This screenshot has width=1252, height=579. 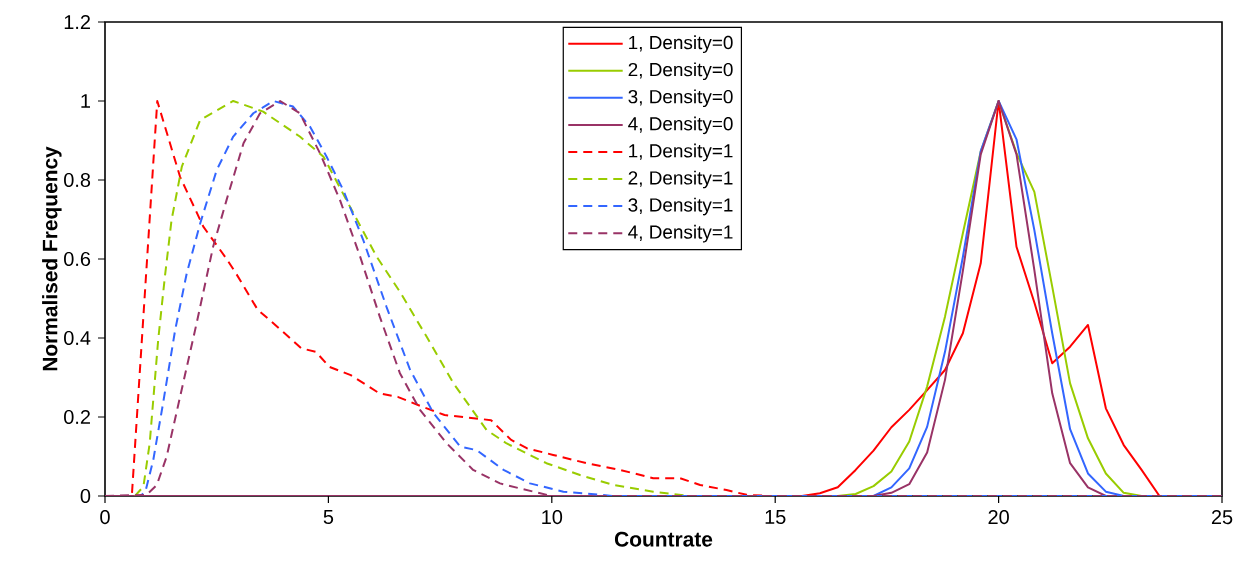 I want to click on x-tick-label: 20, so click(x=998, y=517).